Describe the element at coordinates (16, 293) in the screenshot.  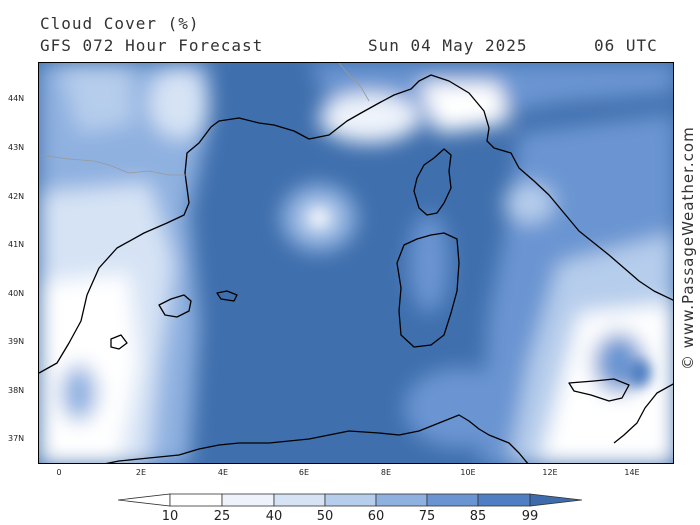
I see `lat-label-40n: 40N` at that location.